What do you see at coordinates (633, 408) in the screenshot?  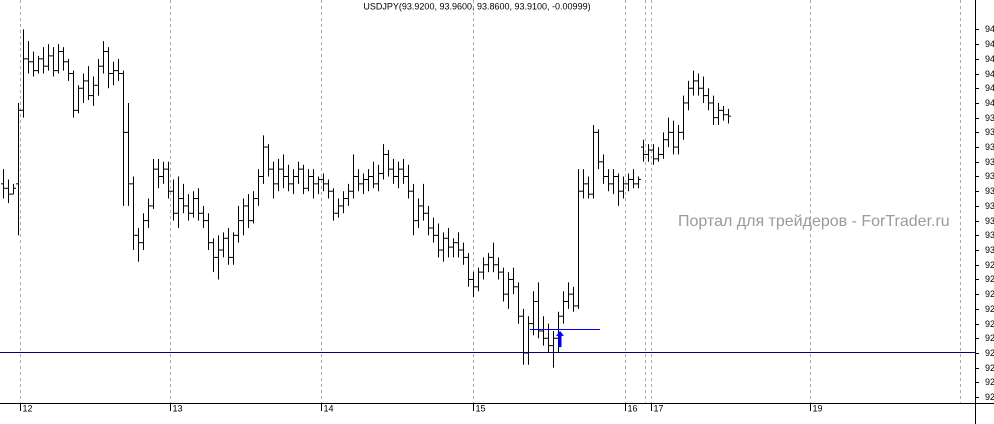 I see `x-tick-label: 16` at bounding box center [633, 408].